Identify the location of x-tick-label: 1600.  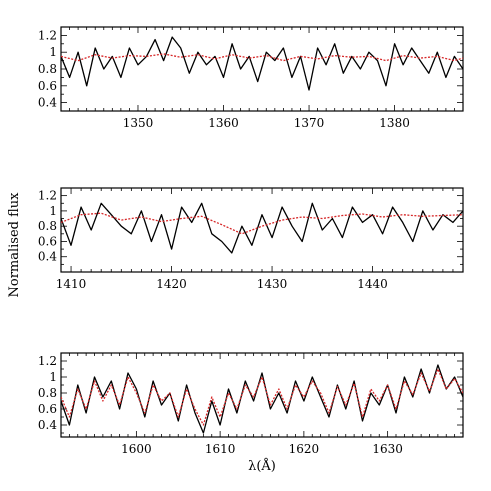
(136, 449).